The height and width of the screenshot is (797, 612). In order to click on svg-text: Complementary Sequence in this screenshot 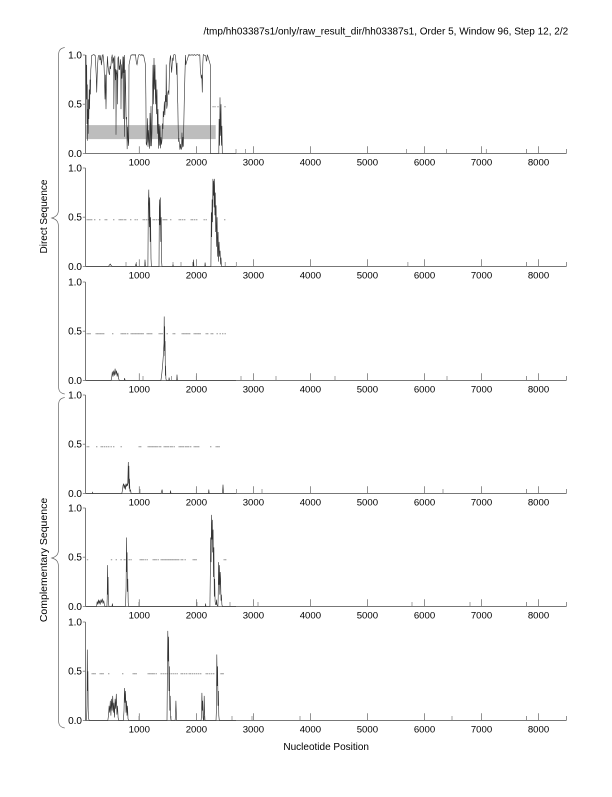, I will do `click(44, 560)`.